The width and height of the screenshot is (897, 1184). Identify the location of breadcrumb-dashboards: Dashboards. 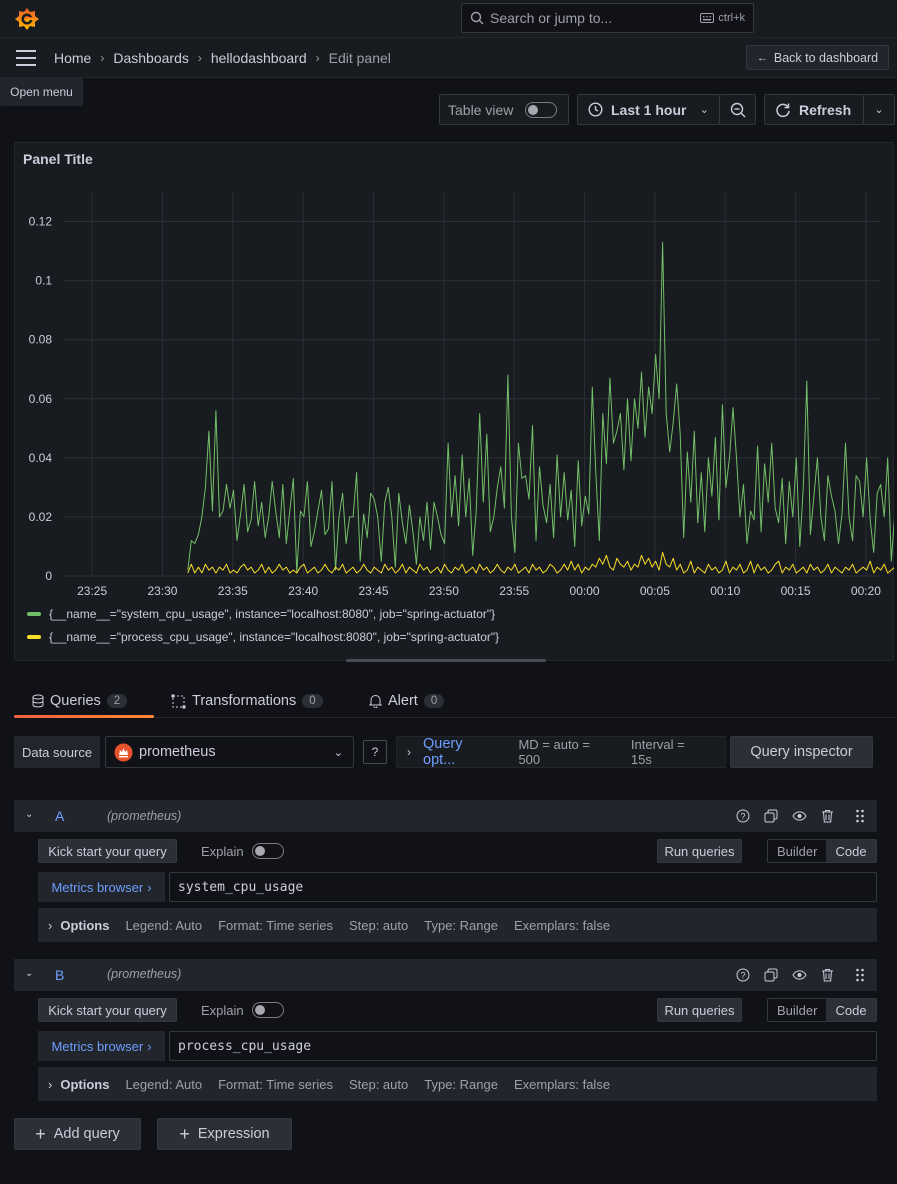
(151, 58).